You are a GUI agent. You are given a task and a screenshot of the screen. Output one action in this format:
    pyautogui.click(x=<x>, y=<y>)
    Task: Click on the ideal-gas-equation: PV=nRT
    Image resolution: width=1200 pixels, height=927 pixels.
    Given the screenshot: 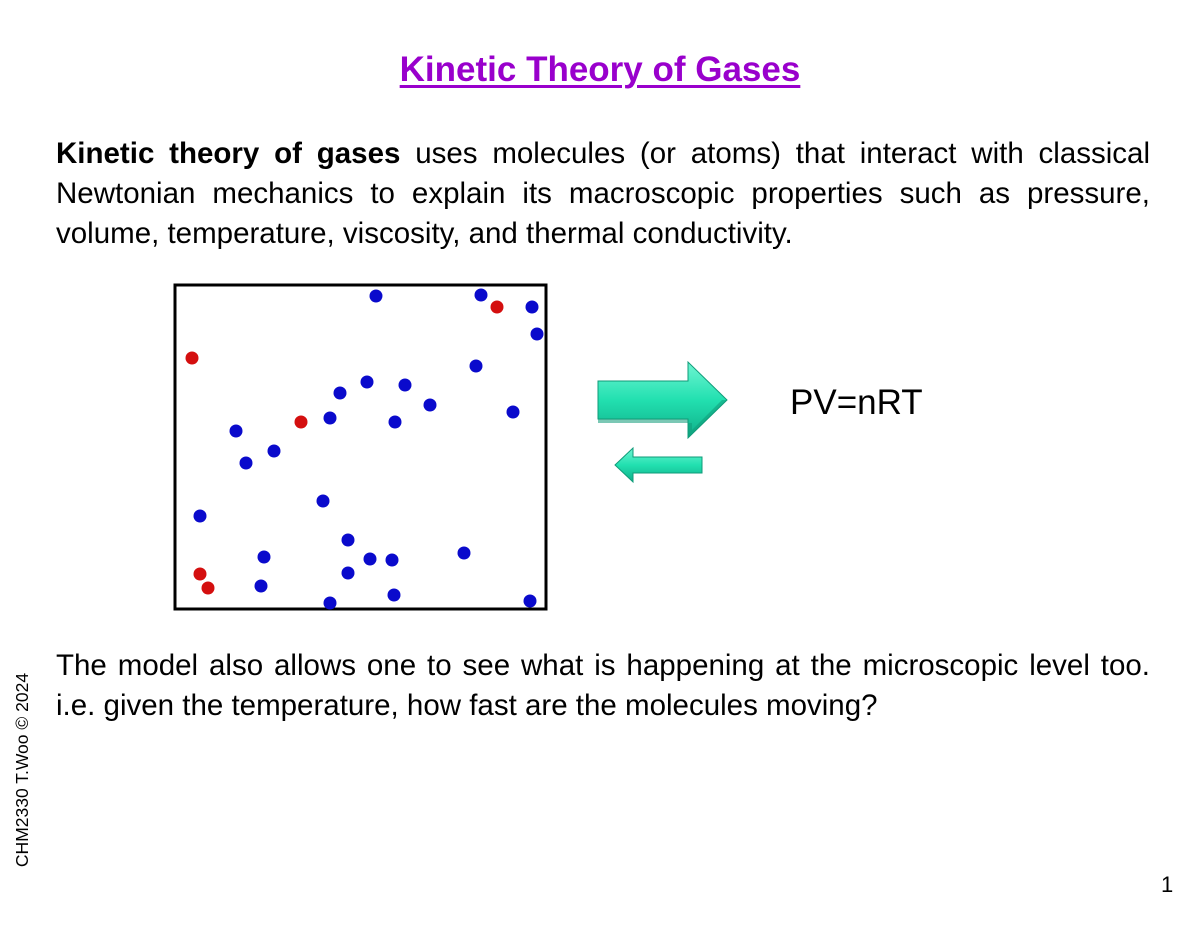 What is the action you would take?
    pyautogui.click(x=856, y=402)
    